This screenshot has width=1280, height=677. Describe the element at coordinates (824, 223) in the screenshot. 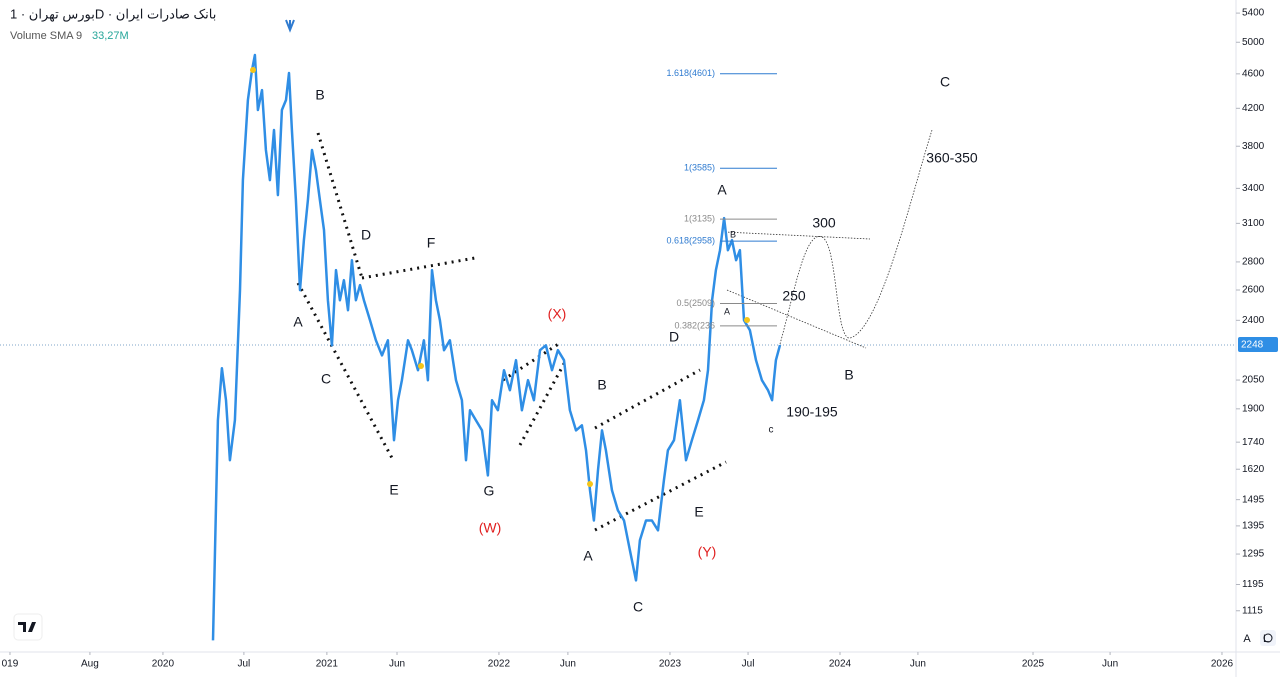

I see `wave-label: 300` at that location.